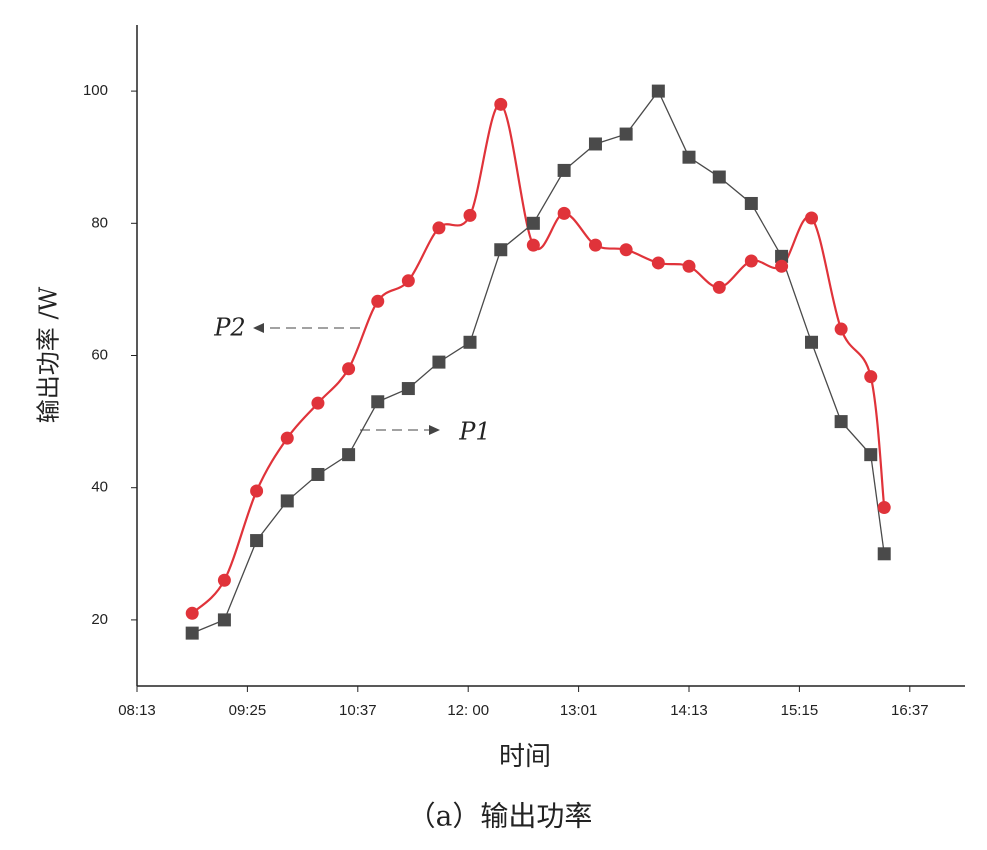 Image resolution: width=987 pixels, height=850 pixels. What do you see at coordinates (99, 487) in the screenshot?
I see `y-tick-label: 40` at bounding box center [99, 487].